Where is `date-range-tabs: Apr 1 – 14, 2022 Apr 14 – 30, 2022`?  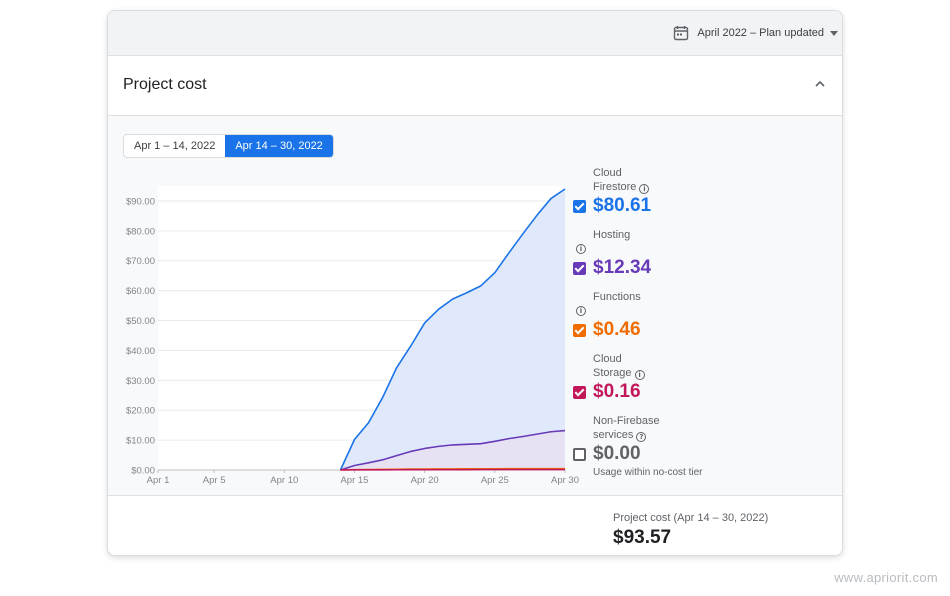
date-range-tabs: Apr 1 – 14, 2022 Apr 14 – 30, 2022 is located at coordinates (228, 146).